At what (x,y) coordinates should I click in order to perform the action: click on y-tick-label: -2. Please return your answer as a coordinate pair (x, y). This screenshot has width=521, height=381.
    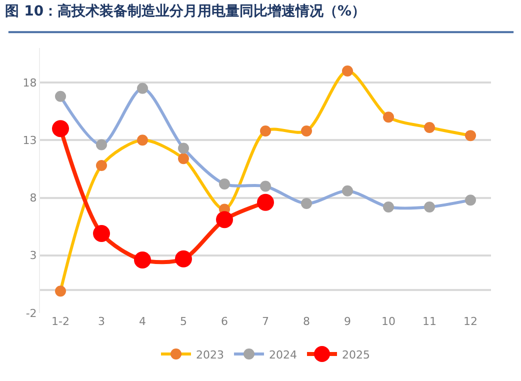
    Looking at the image, I should click on (31, 313).